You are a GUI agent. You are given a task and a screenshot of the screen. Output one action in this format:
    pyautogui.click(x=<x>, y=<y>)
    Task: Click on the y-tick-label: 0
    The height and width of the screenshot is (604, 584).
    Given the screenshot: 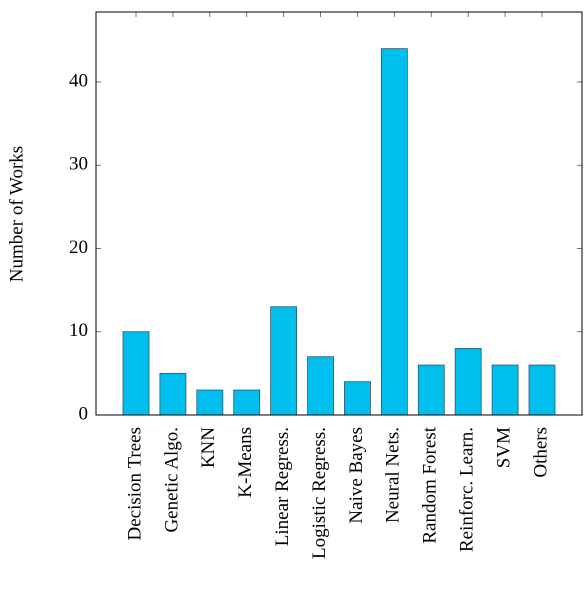 What is the action you would take?
    pyautogui.click(x=84, y=413)
    